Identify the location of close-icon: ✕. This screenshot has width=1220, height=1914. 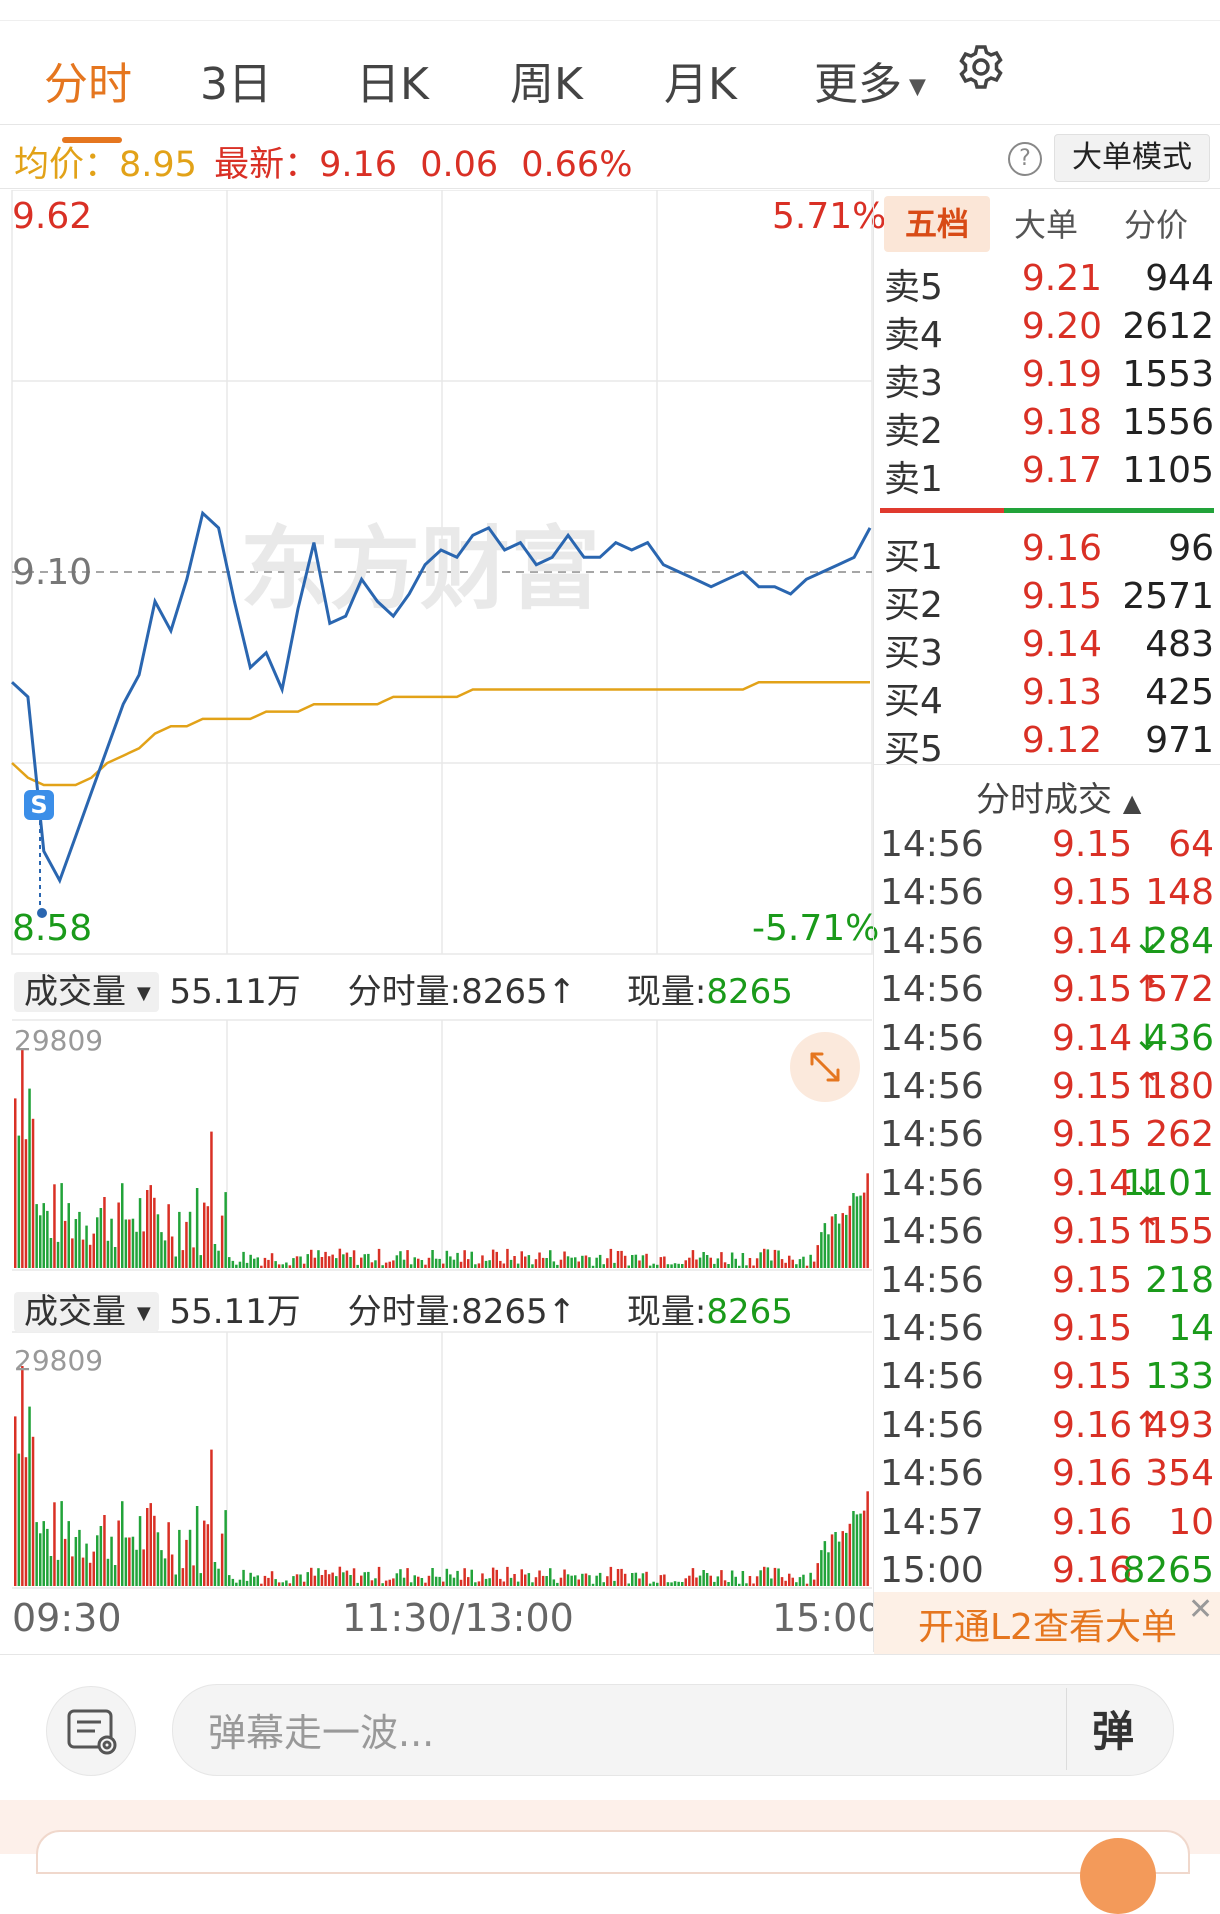
(1201, 1609).